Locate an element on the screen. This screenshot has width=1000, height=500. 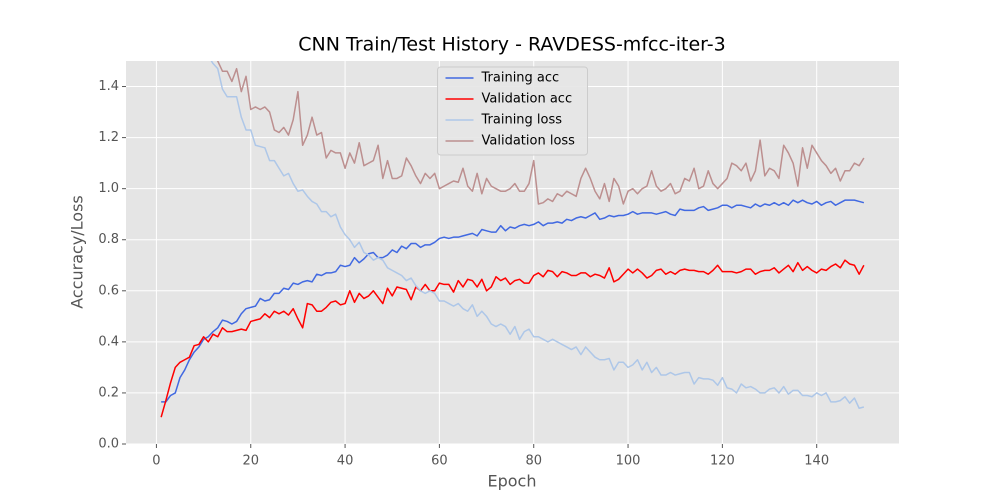
x-tick-label: 80 is located at coordinates (533, 461).